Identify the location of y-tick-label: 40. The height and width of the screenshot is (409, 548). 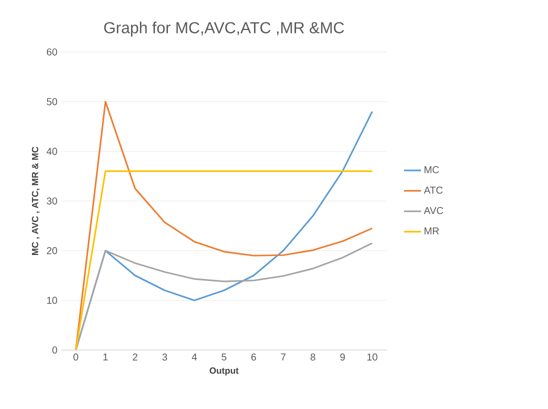
(52, 151).